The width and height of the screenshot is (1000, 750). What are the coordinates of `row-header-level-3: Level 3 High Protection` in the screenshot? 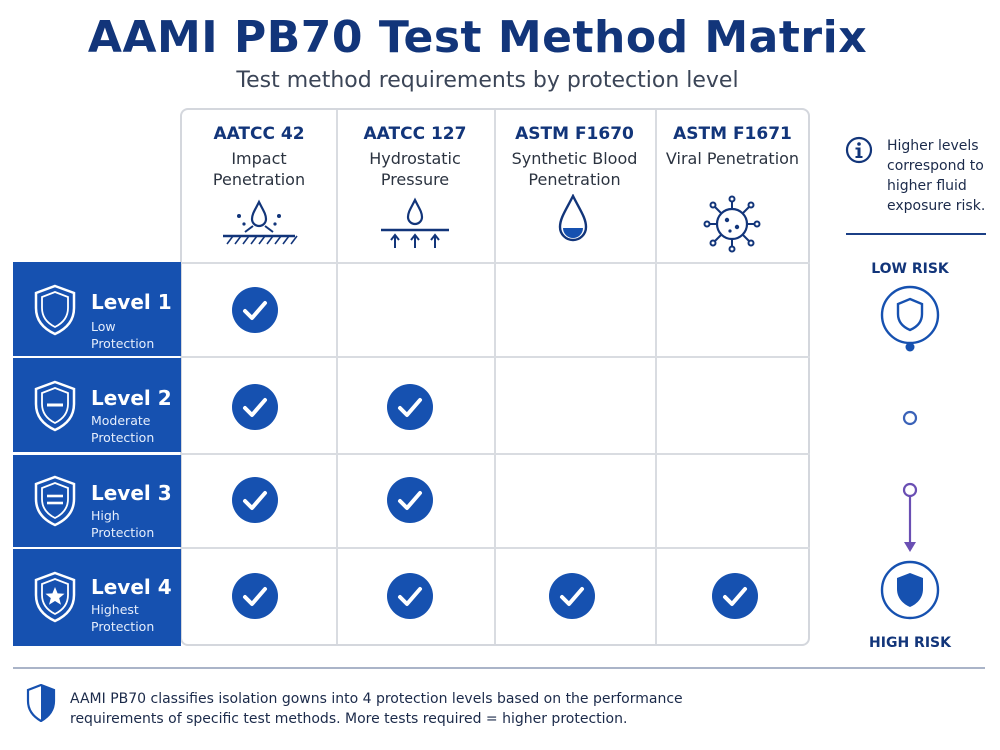 It's located at (97, 501).